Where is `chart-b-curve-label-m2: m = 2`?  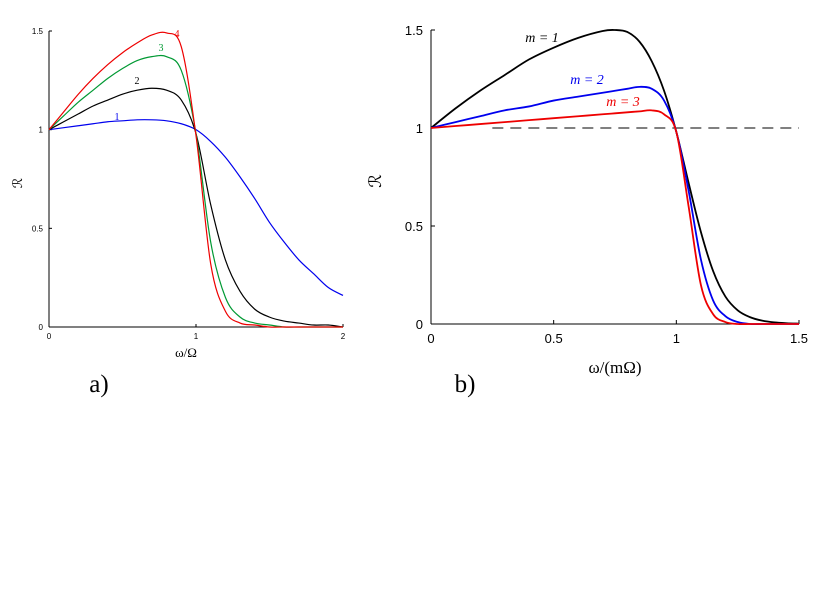 chart-b-curve-label-m2: m = 2 is located at coordinates (587, 80).